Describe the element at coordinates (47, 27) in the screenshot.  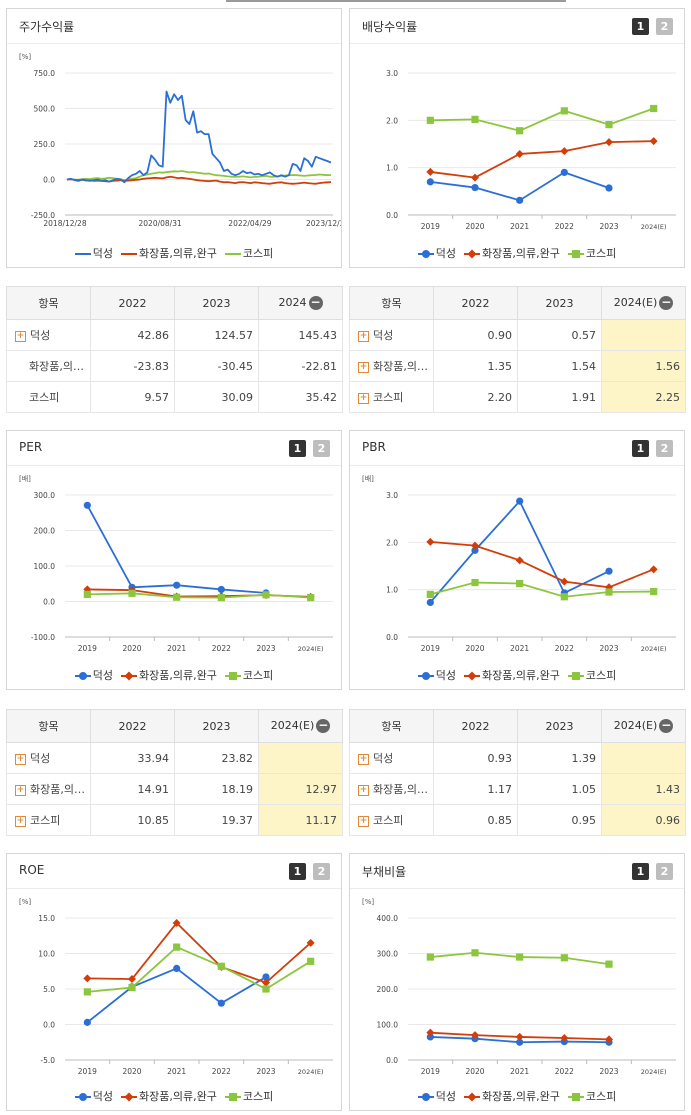
I see `panel-title: 주가수익률` at that location.